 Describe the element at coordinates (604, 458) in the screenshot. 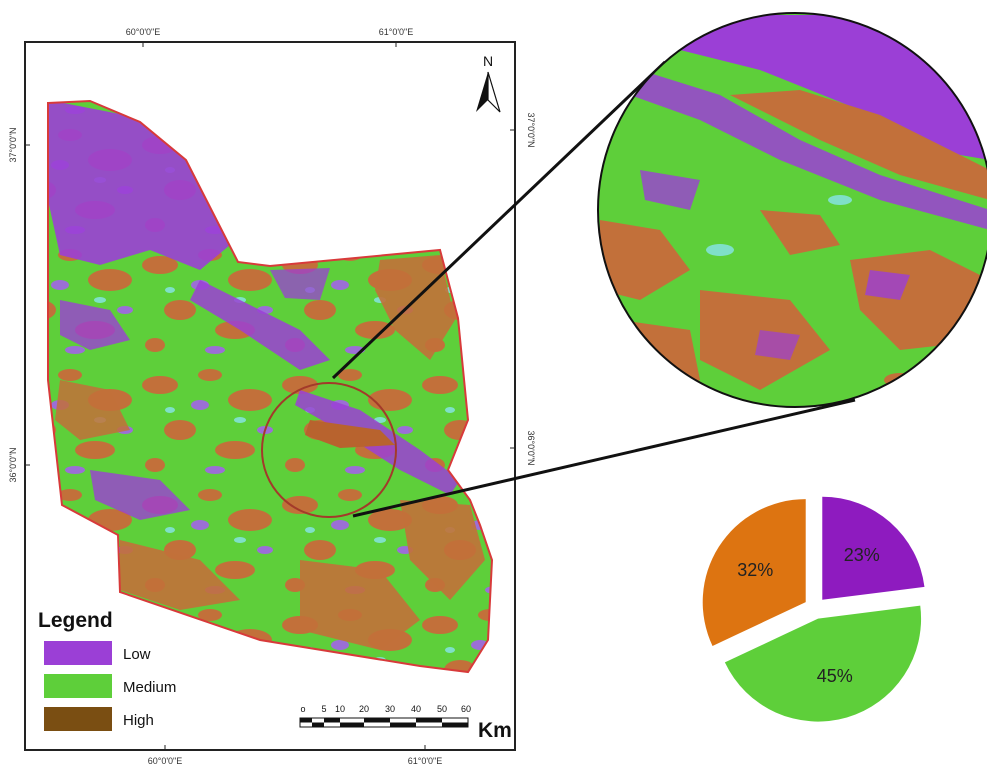

I see `connector-line-bottom` at that location.